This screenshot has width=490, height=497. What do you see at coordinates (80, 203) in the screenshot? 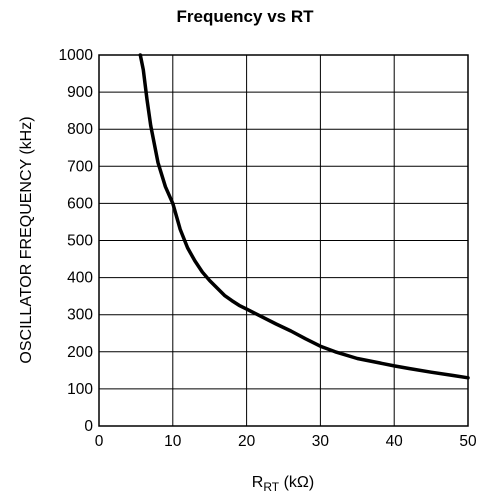
I see `y-tick-label: 600` at bounding box center [80, 203].